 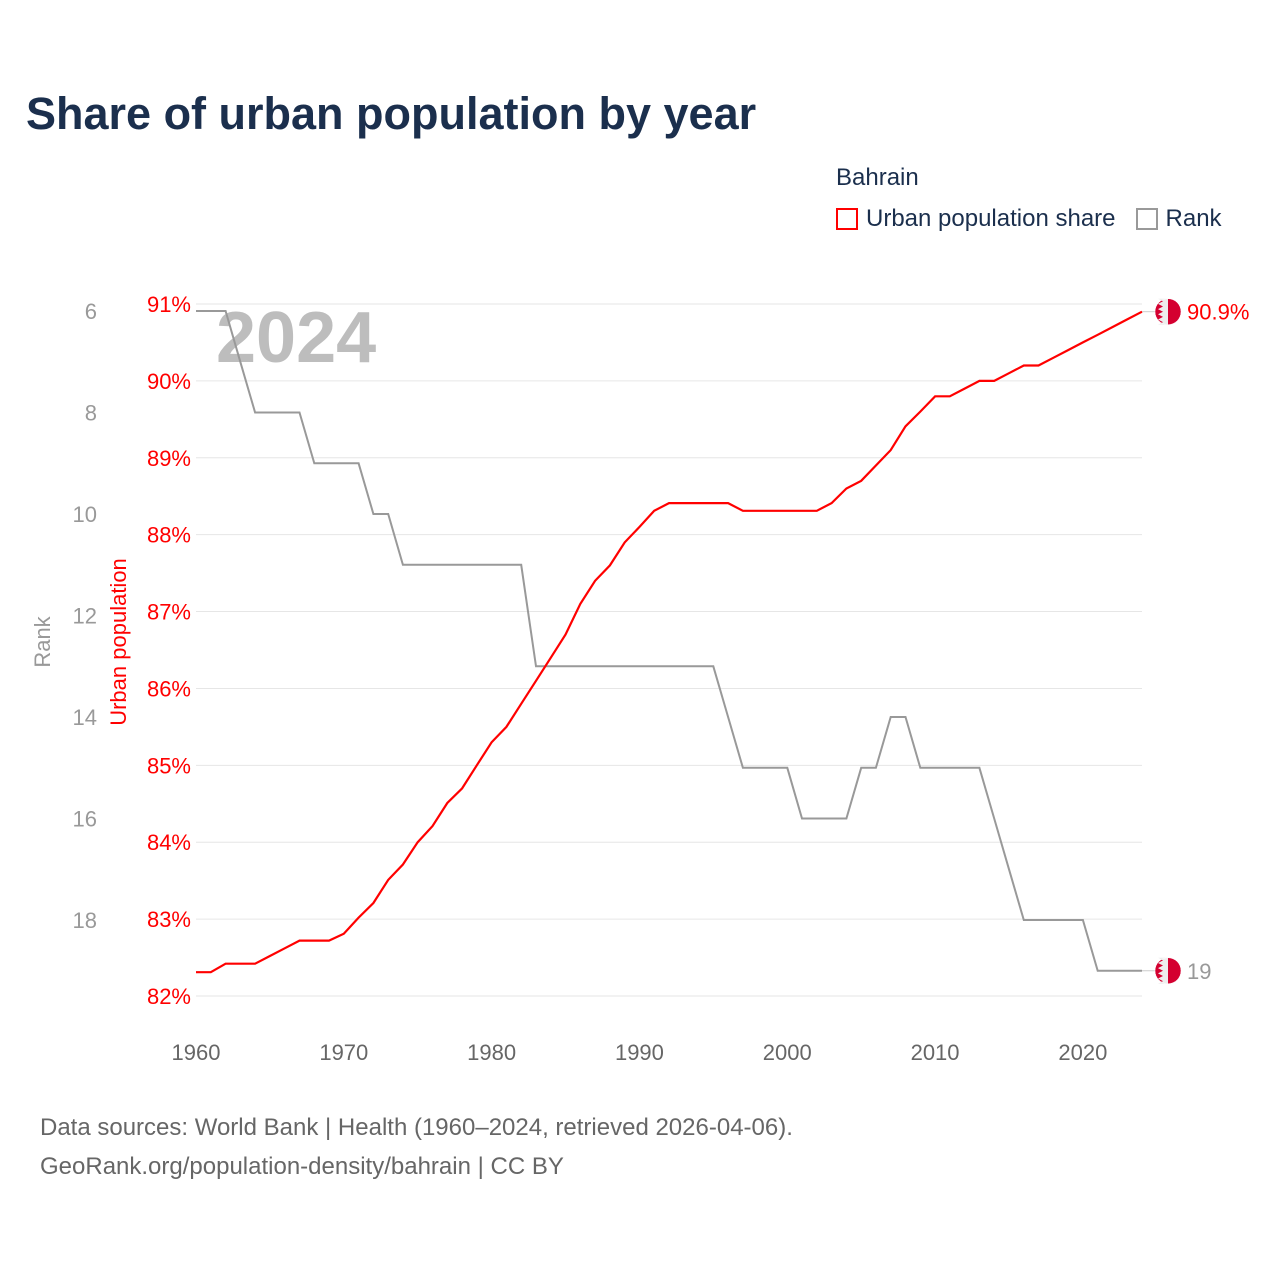 What do you see at coordinates (991, 218) in the screenshot?
I see `legend-label-urban: Urban population share` at bounding box center [991, 218].